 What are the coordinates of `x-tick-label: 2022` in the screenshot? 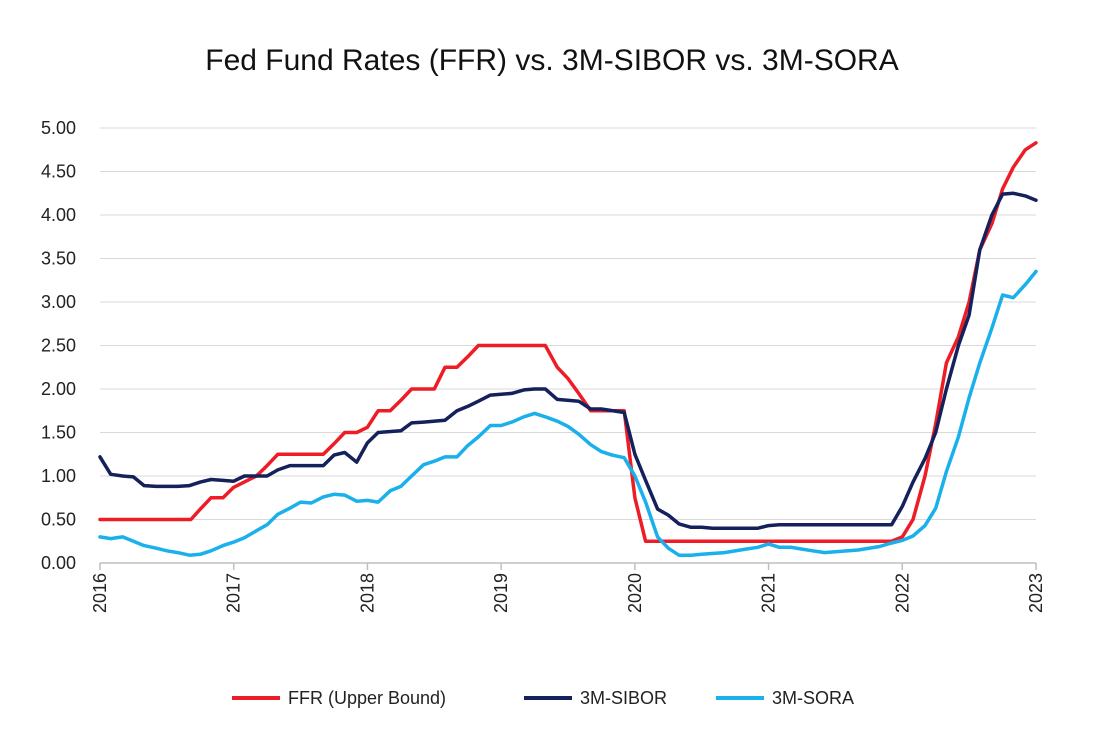 It's located at (902, 593).